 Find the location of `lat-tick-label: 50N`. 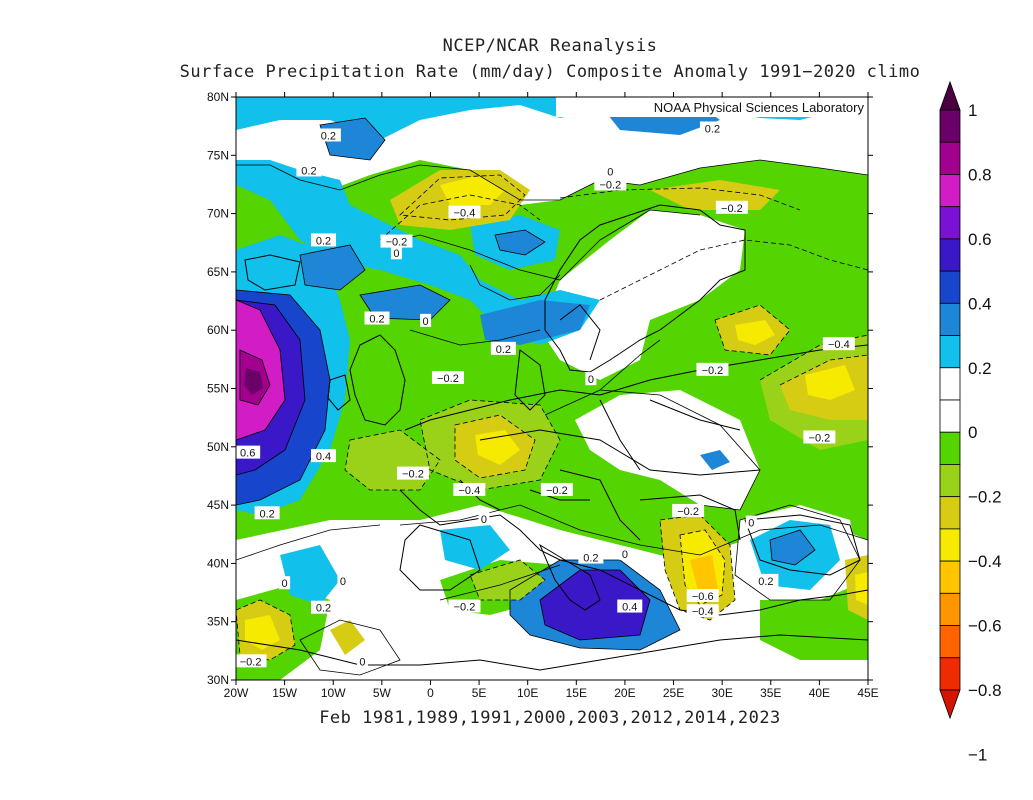

lat-tick-label: 50N is located at coordinates (218, 447).